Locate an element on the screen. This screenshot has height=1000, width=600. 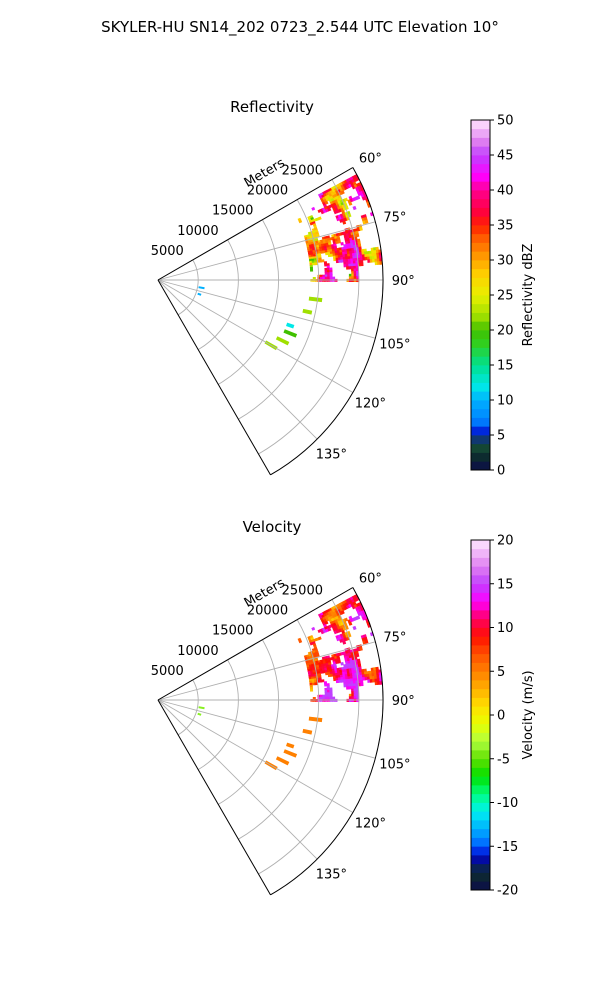
reflectivity-colorbar-ticks: 0 5 10 15 20 25 30 35 40 45 50 is located at coordinates (502, 296).